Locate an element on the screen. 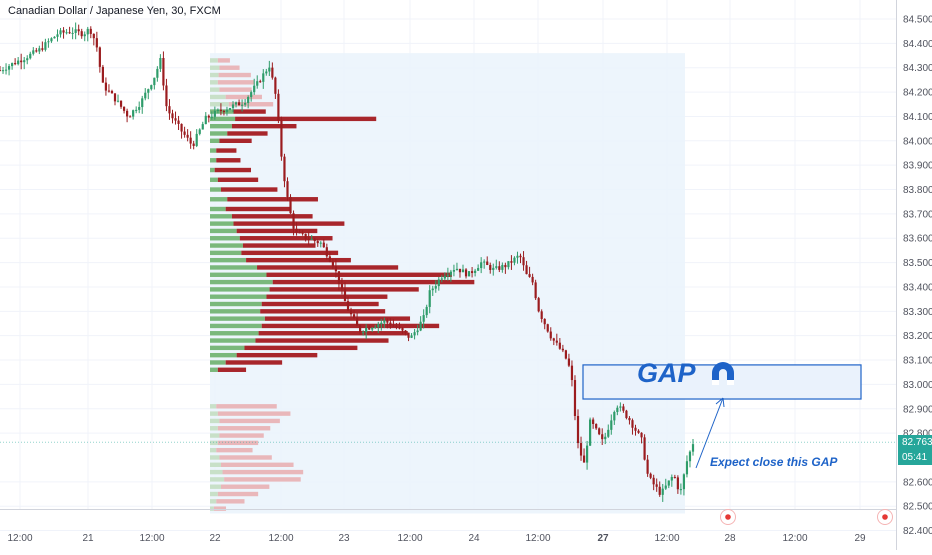 The width and height of the screenshot is (932, 555). gap-note-label: Expect close this GAP is located at coordinates (774, 462).